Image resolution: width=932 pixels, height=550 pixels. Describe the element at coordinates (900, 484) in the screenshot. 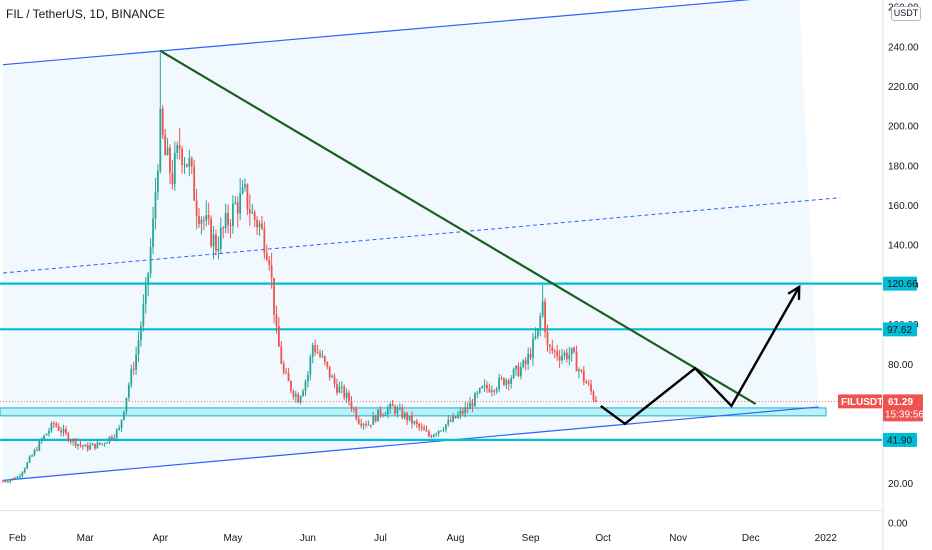

I see `y-tick-label: 20.00` at that location.